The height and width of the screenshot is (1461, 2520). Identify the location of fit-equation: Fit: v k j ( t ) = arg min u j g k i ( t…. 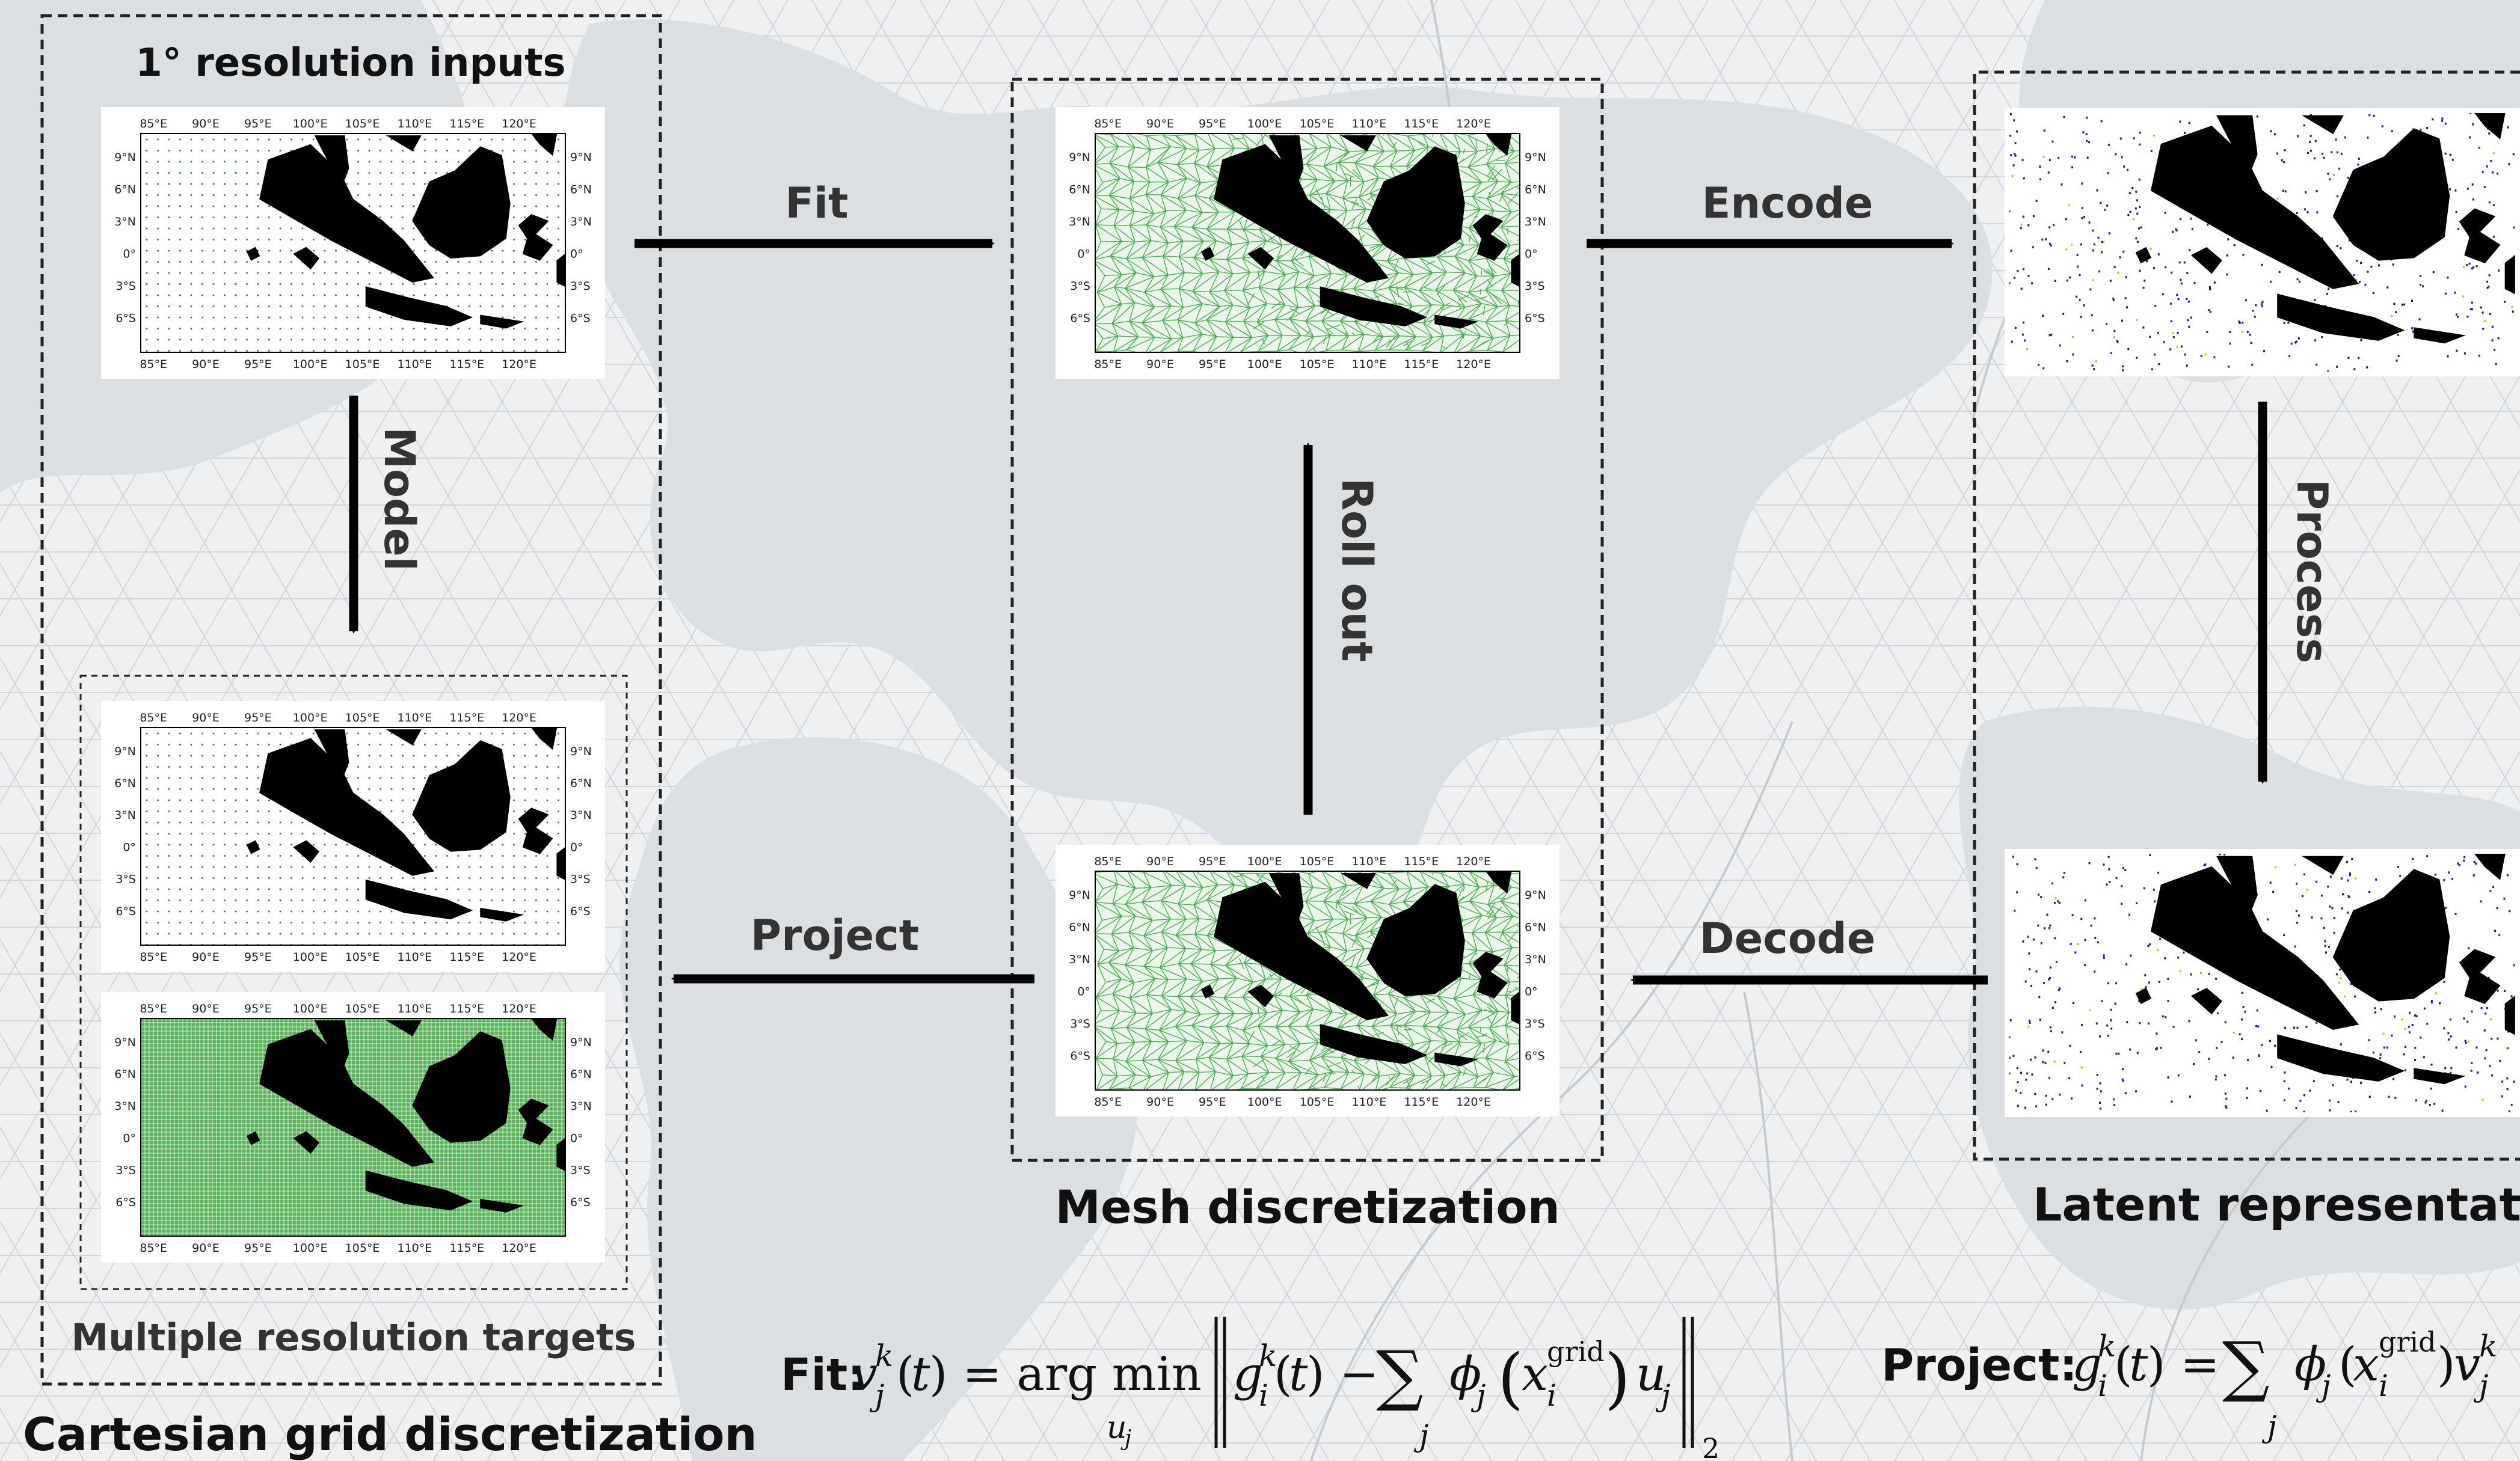
(1250, 1389).